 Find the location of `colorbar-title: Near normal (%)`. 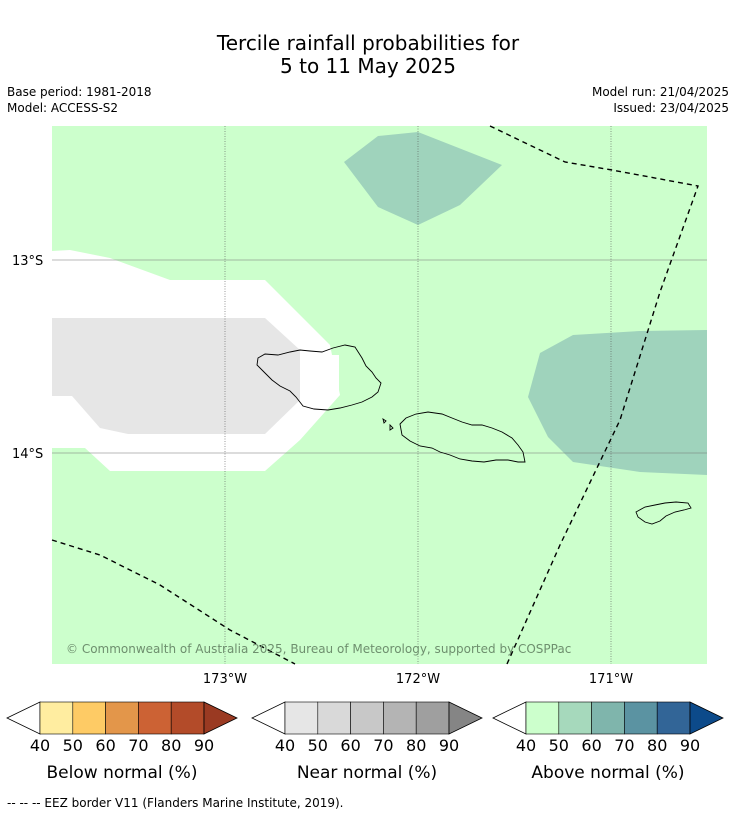

colorbar-title: Near normal (%) is located at coordinates (367, 773).